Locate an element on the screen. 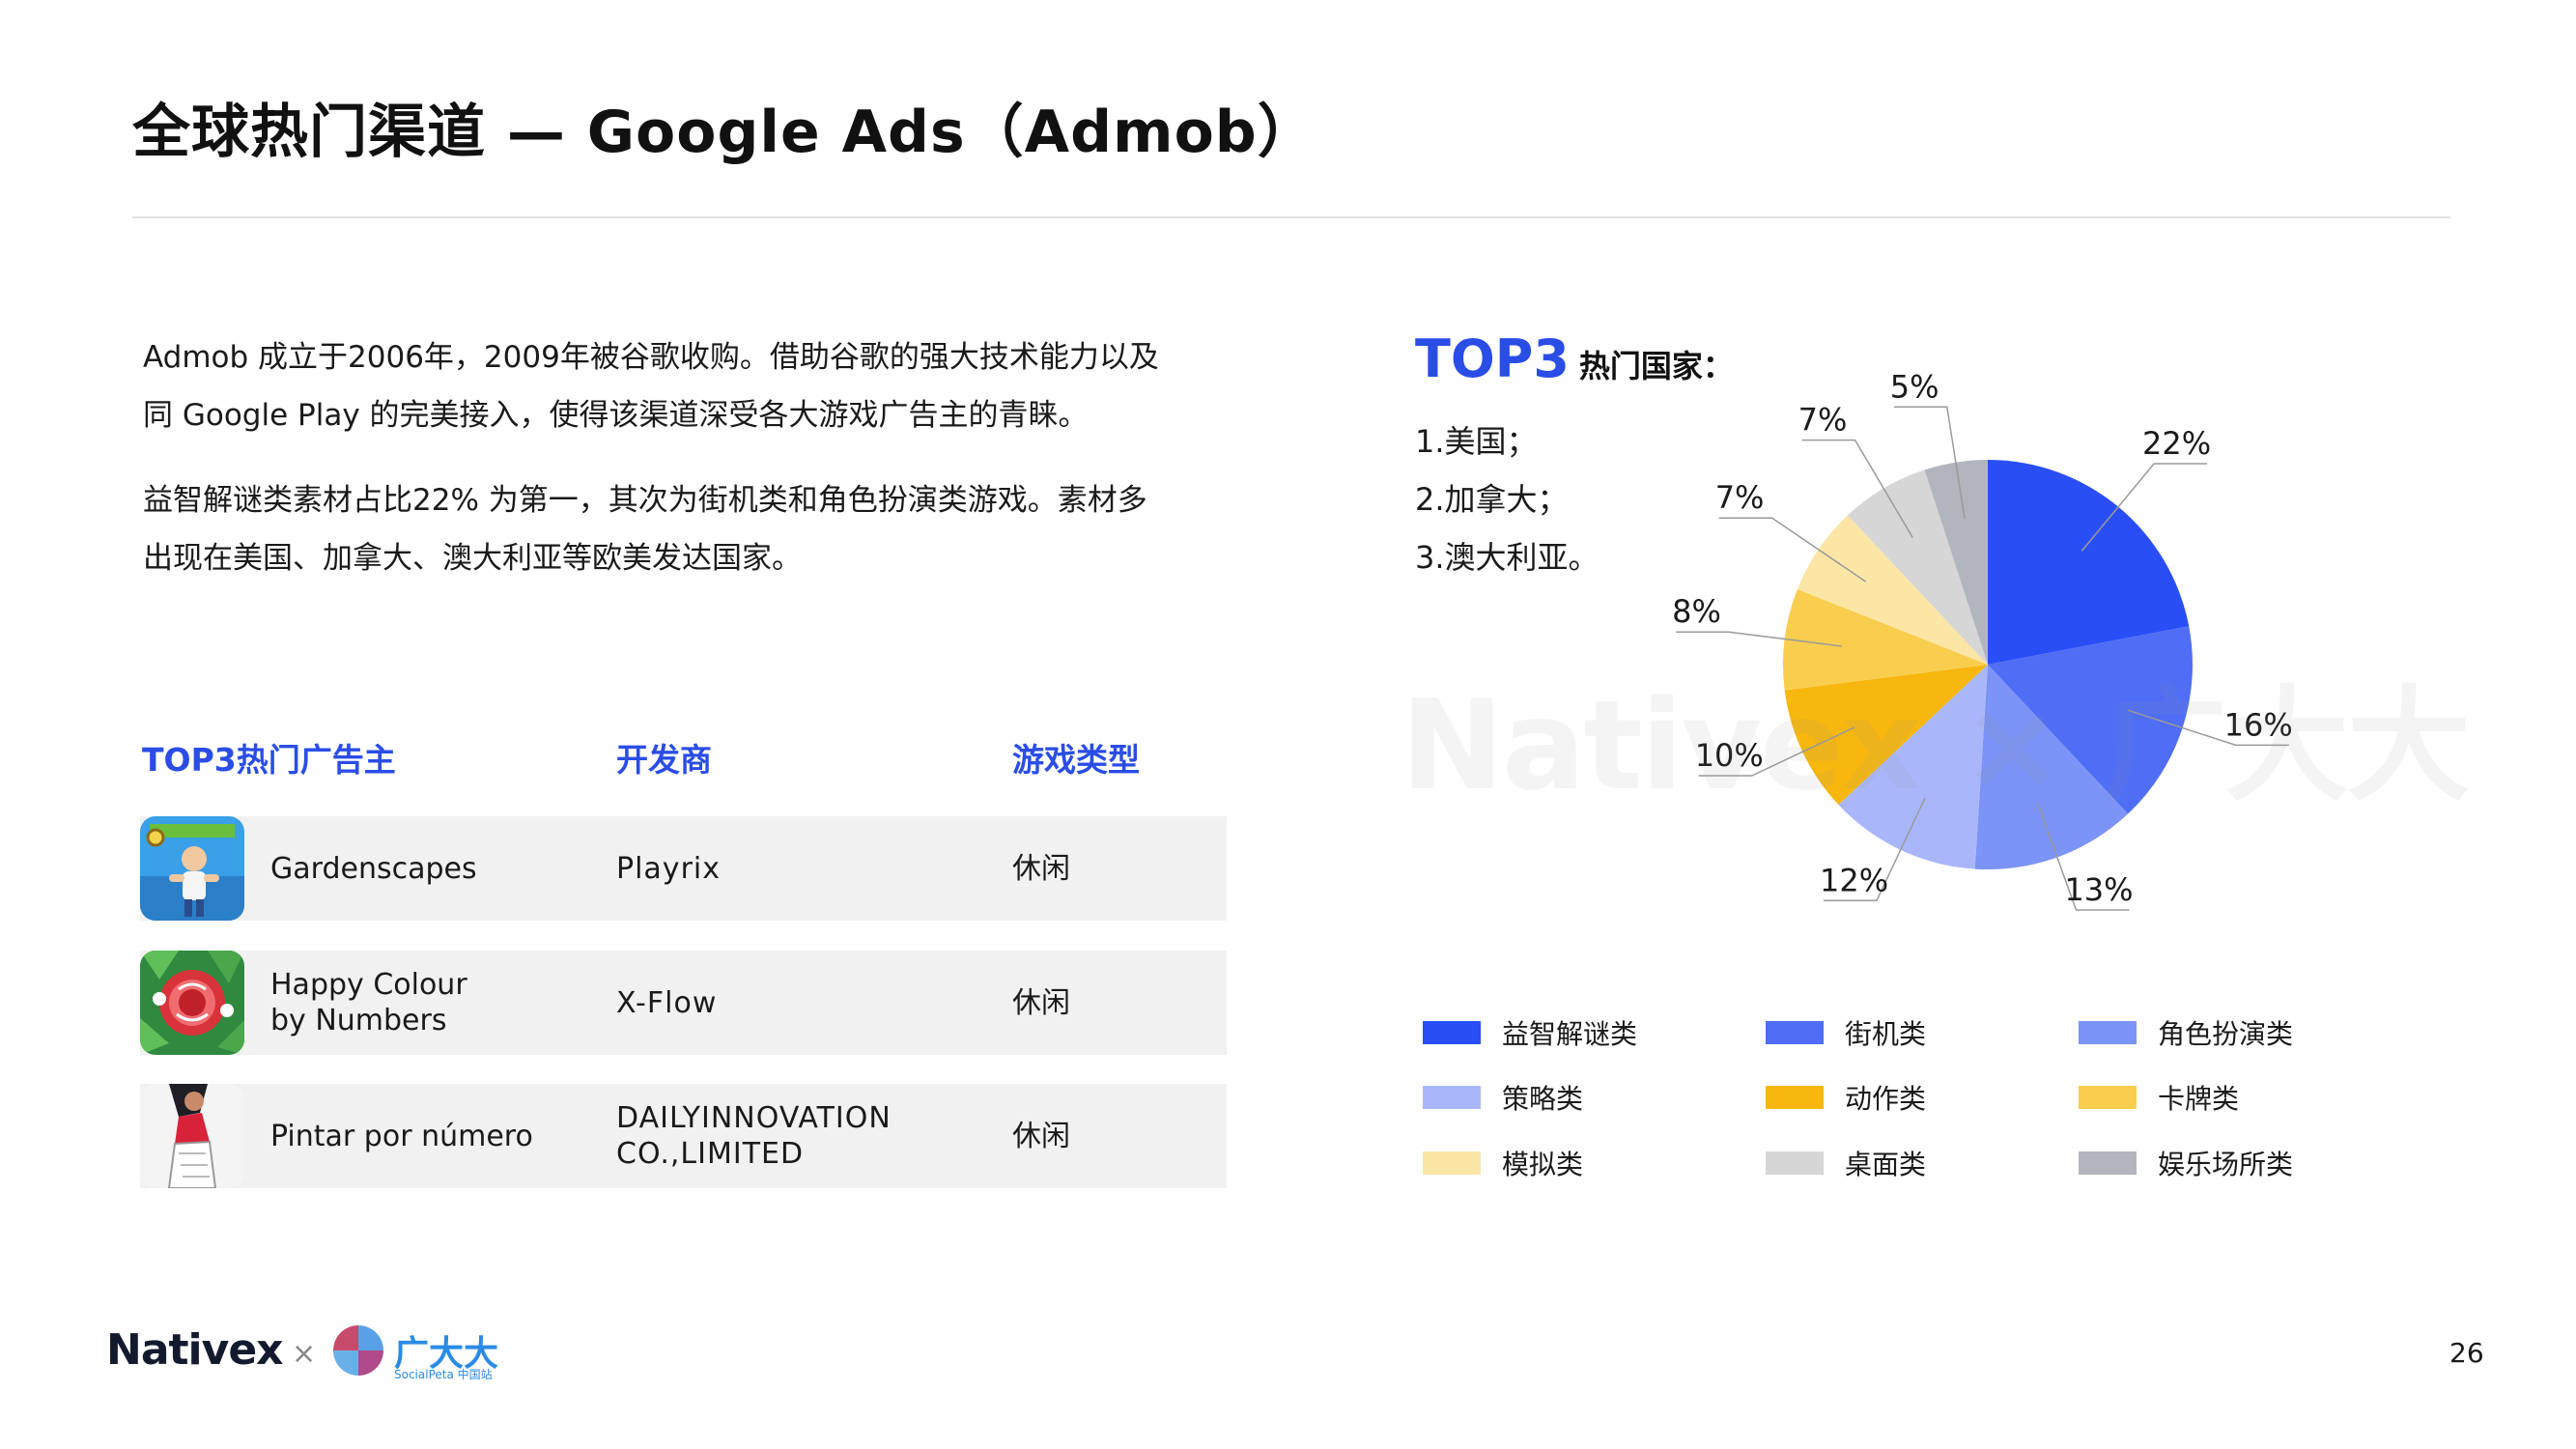  pintar-icon is located at coordinates (192, 1136).